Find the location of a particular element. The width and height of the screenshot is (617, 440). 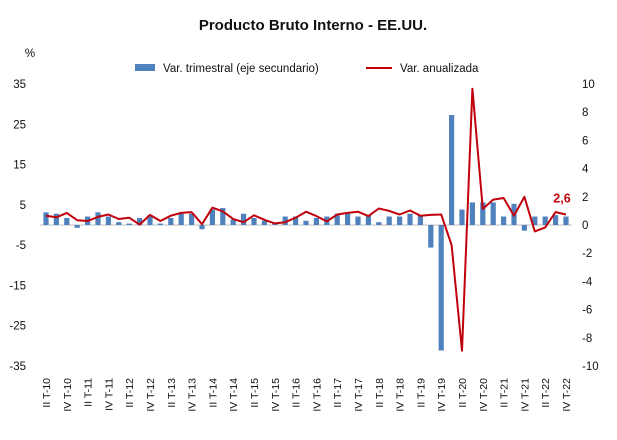

x-tick-label: IV T-18 is located at coordinates (401, 395).